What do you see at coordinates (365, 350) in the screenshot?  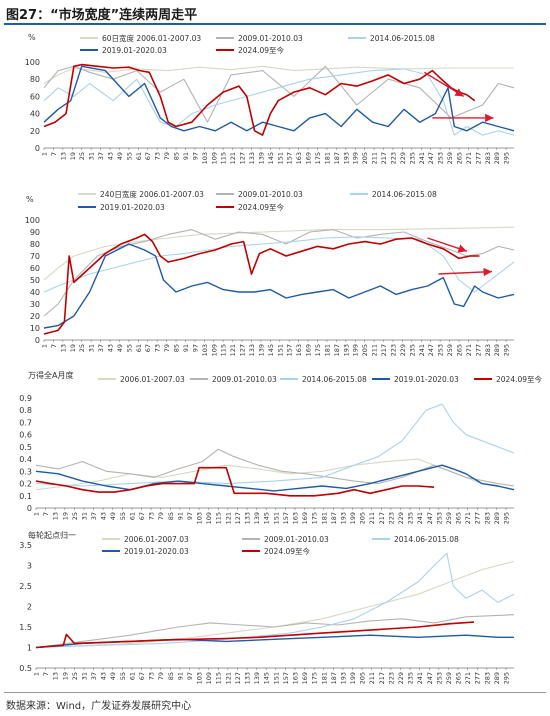 I see `x-tick-label: 205` at bounding box center [365, 350].